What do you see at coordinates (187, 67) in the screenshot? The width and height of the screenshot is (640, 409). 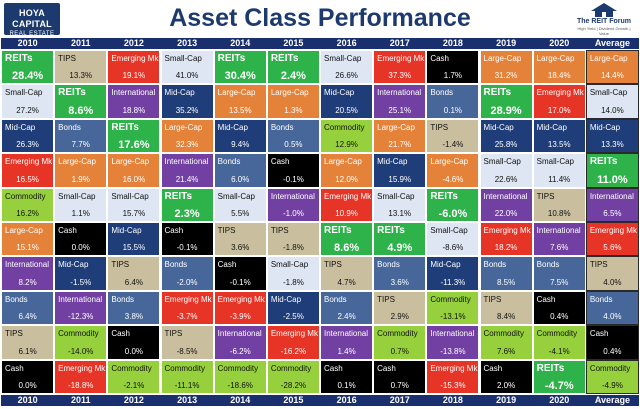 I see `cell-small-cap-2013: Small-Cap 41.0%` at bounding box center [187, 67].